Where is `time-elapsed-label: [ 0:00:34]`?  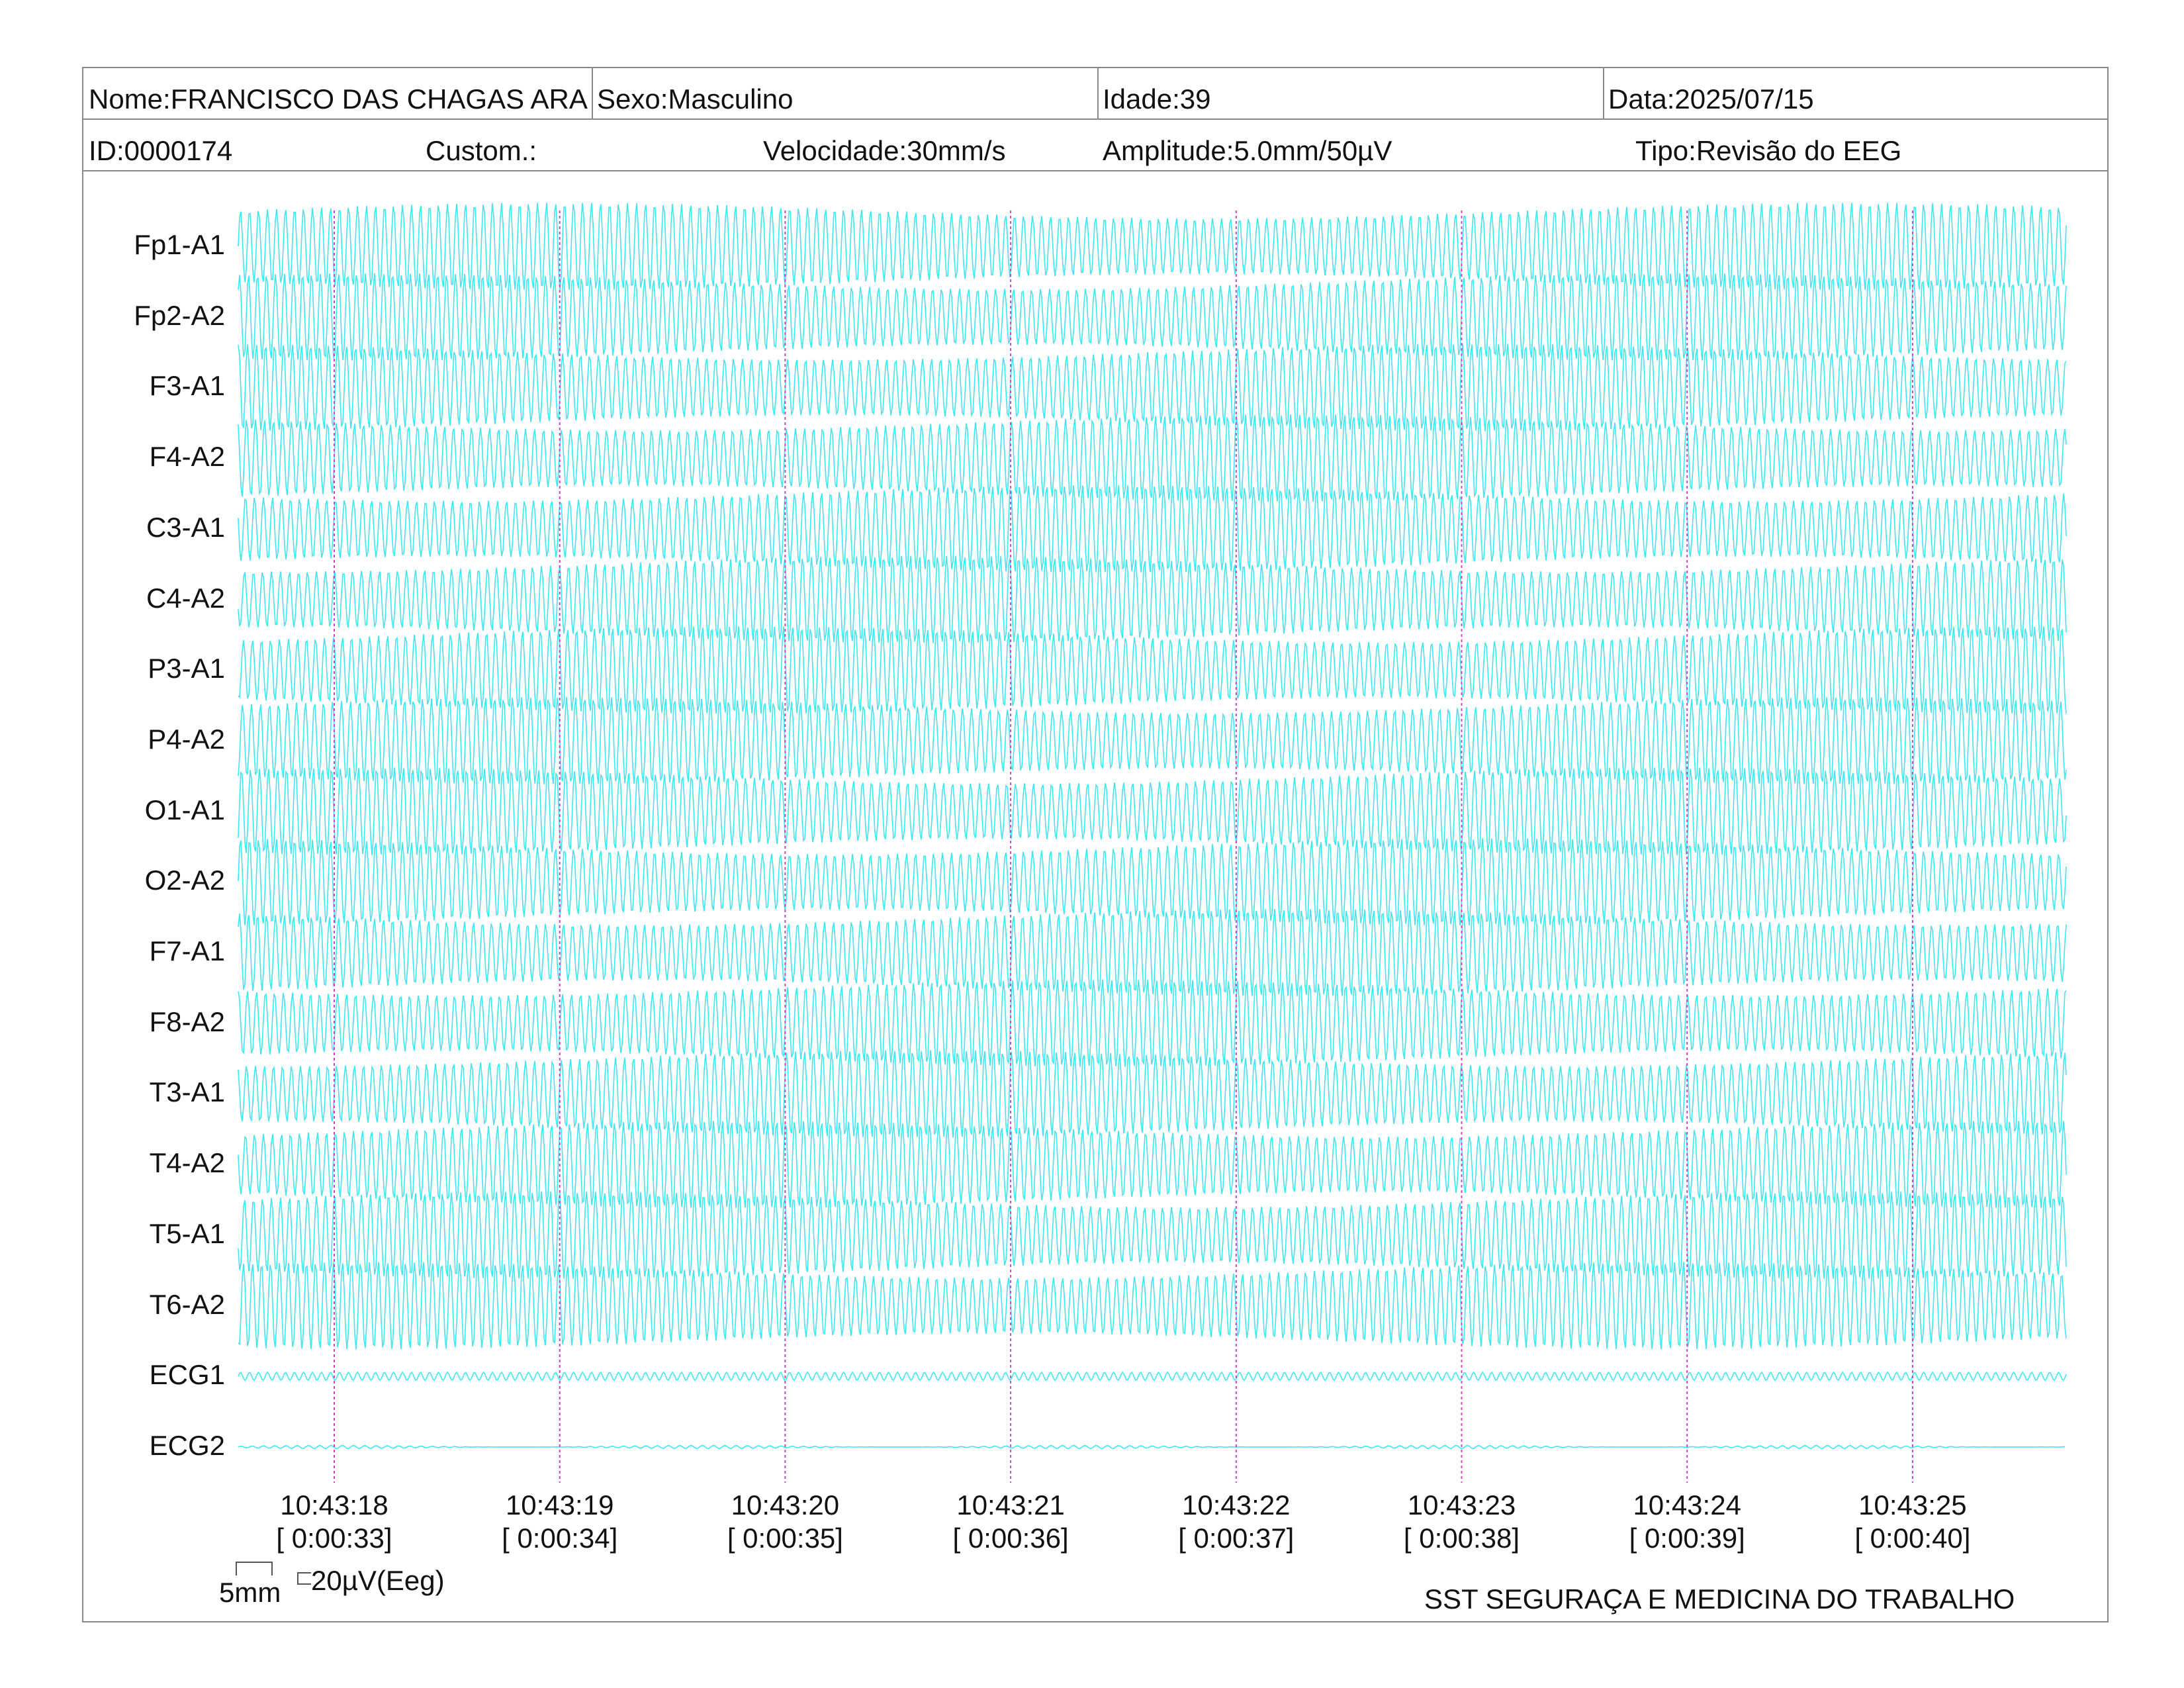 time-elapsed-label: [ 0:00:34] is located at coordinates (560, 1538).